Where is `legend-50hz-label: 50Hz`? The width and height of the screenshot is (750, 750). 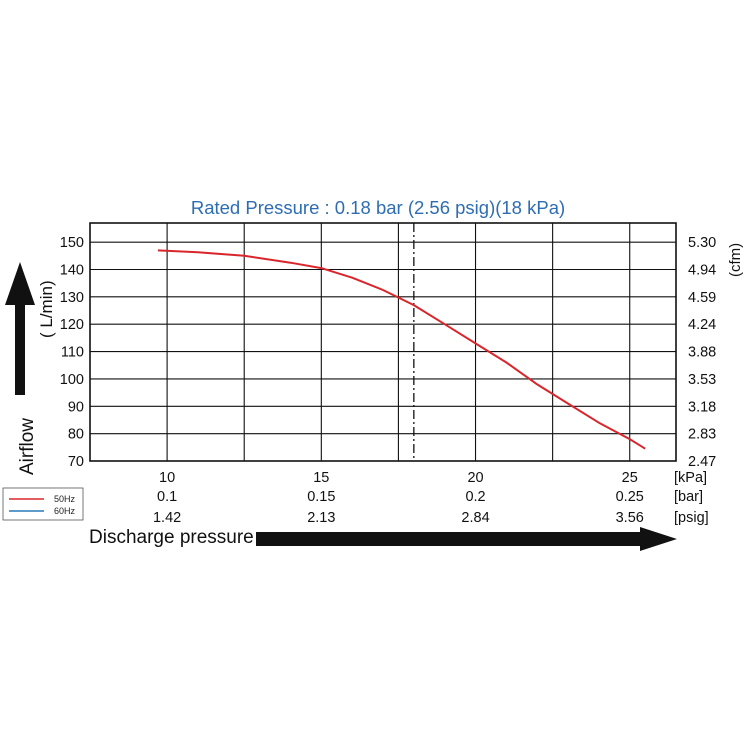 legend-50hz-label: 50Hz is located at coordinates (65, 499).